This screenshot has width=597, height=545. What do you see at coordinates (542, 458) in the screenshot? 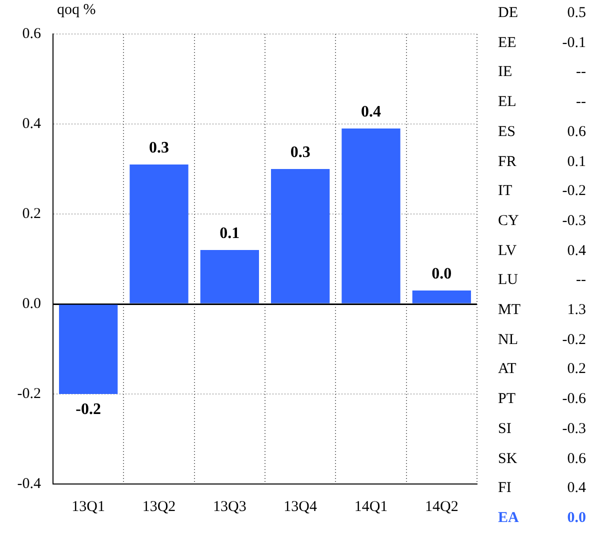
I see `text: SK 0.6` at bounding box center [542, 458].